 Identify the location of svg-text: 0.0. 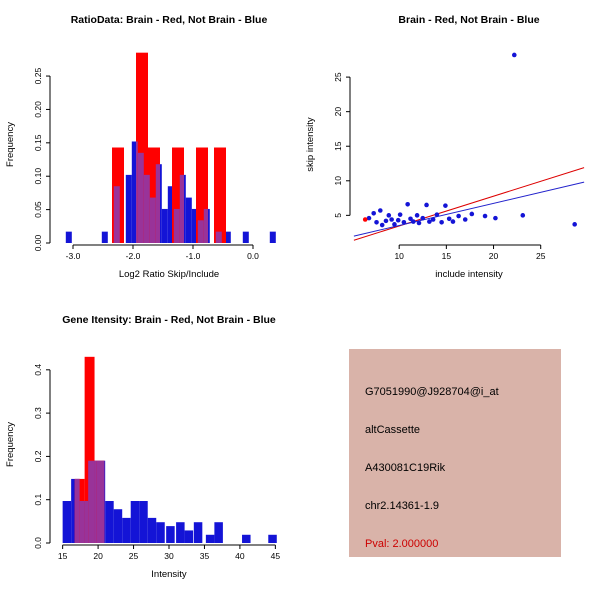
(38, 543).